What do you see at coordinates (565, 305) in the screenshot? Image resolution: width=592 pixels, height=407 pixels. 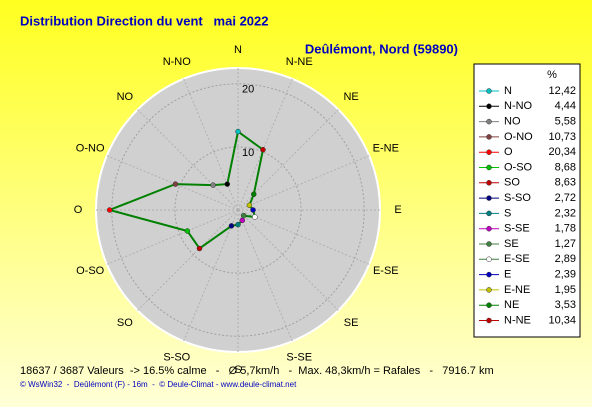 I see `legend-value: 3,53` at bounding box center [565, 305].